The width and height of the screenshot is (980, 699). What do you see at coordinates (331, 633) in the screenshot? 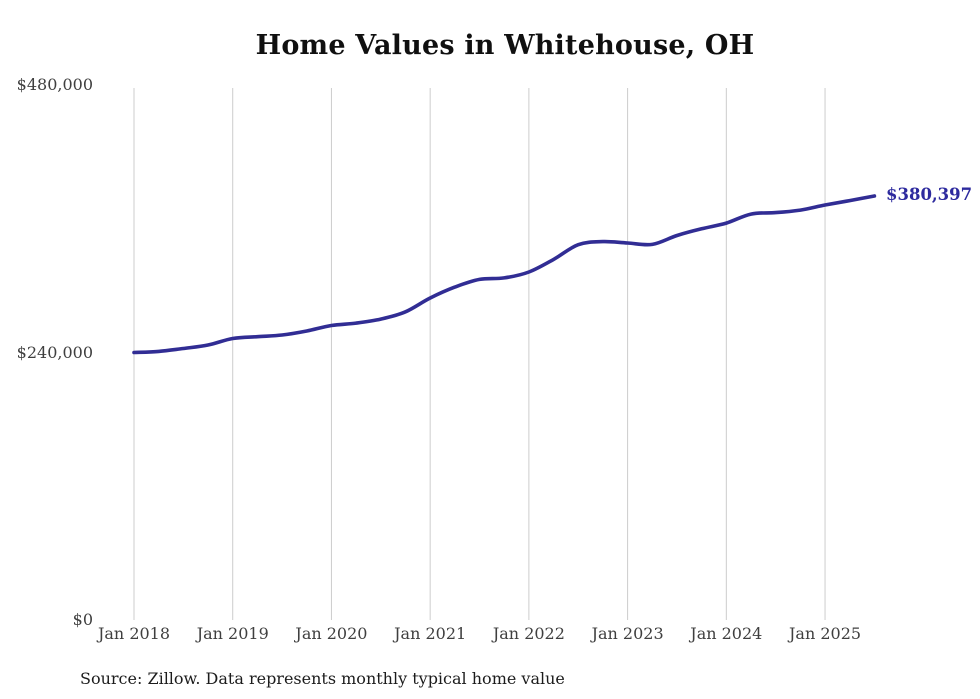
I see `x-tick-label-2020: Jan 2020` at bounding box center [331, 633].